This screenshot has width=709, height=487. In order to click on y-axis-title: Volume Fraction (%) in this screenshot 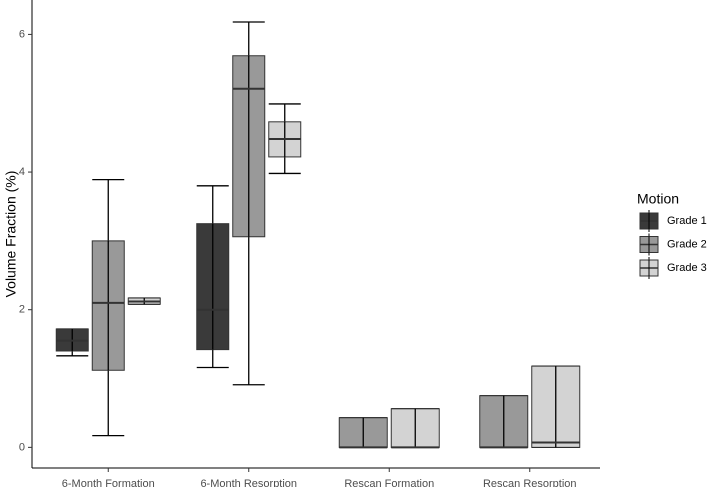, I will do `click(11, 234)`.